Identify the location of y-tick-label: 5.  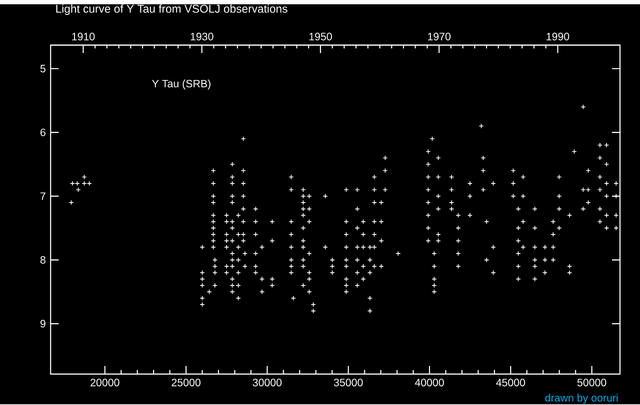
(43, 68).